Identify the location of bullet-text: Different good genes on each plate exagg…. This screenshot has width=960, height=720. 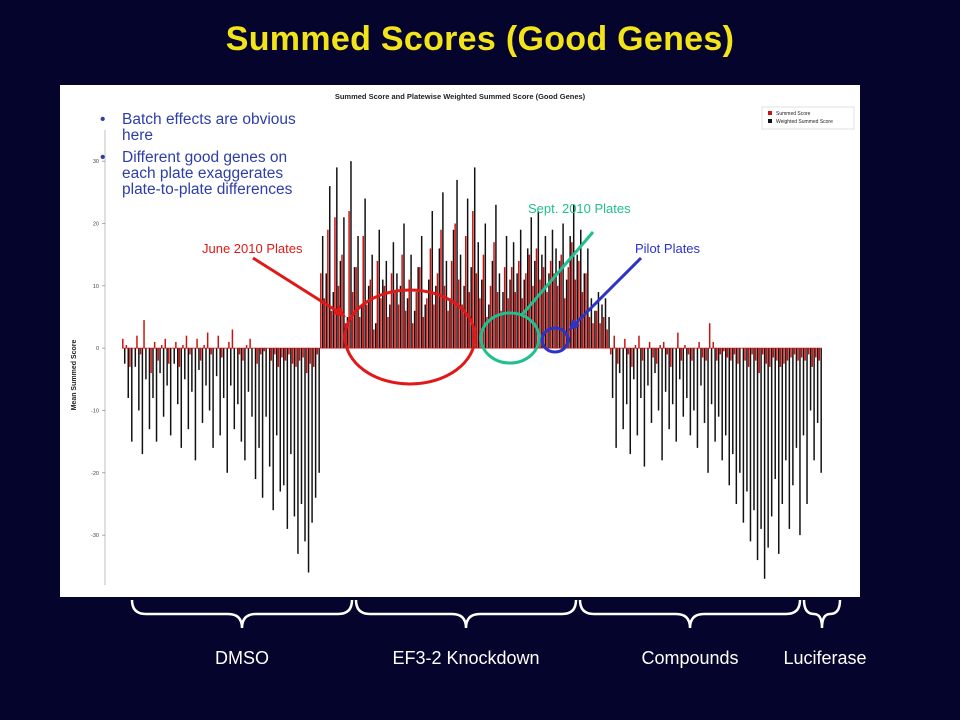
(207, 173).